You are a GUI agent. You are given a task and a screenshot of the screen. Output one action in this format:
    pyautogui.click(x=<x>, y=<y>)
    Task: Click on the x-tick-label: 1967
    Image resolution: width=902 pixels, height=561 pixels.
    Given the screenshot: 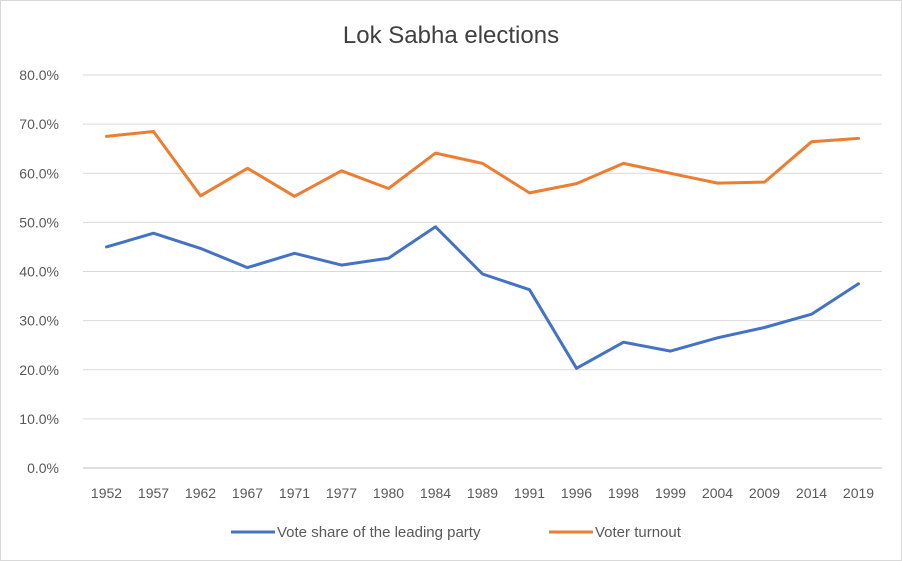 What is the action you would take?
    pyautogui.click(x=247, y=493)
    